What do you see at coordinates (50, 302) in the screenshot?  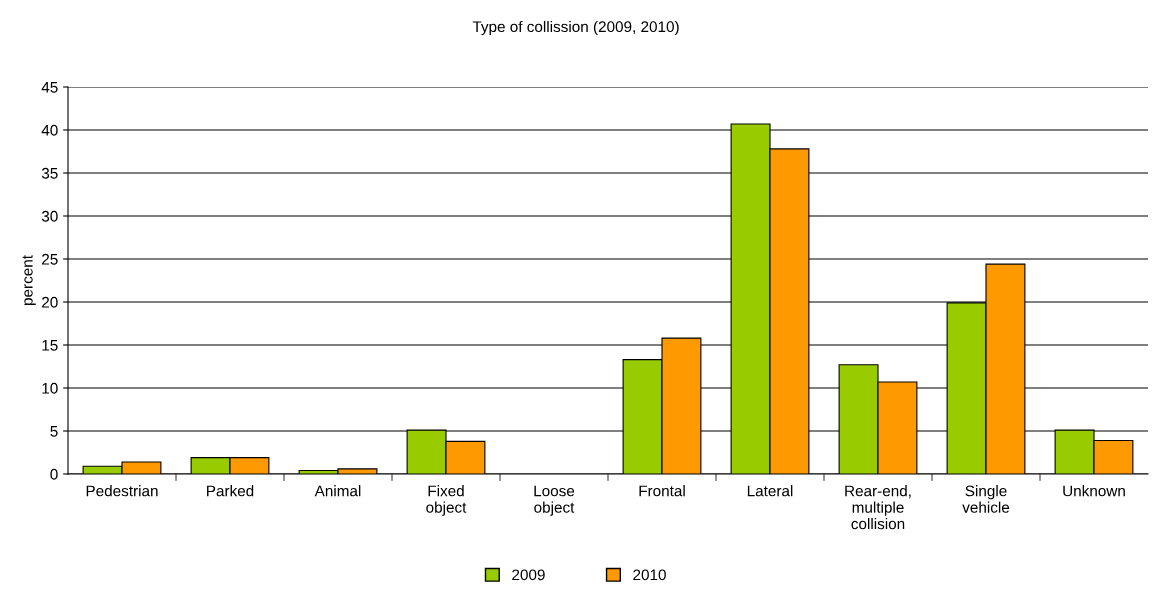 I see `y-tick-label: 20` at bounding box center [50, 302].